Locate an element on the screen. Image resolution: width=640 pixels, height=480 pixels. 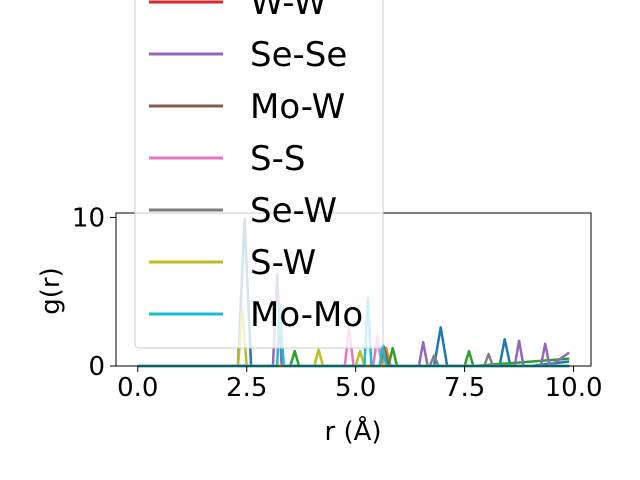
legend-label-w-w: W-W is located at coordinates (288, 11).